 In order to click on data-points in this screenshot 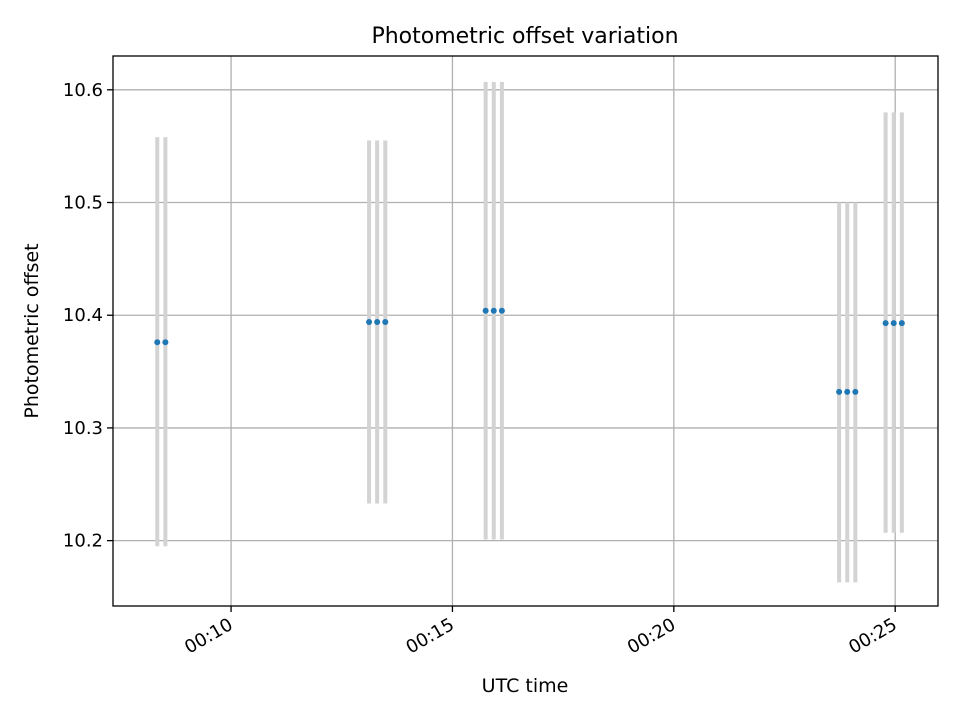, I will do `click(529, 351)`.